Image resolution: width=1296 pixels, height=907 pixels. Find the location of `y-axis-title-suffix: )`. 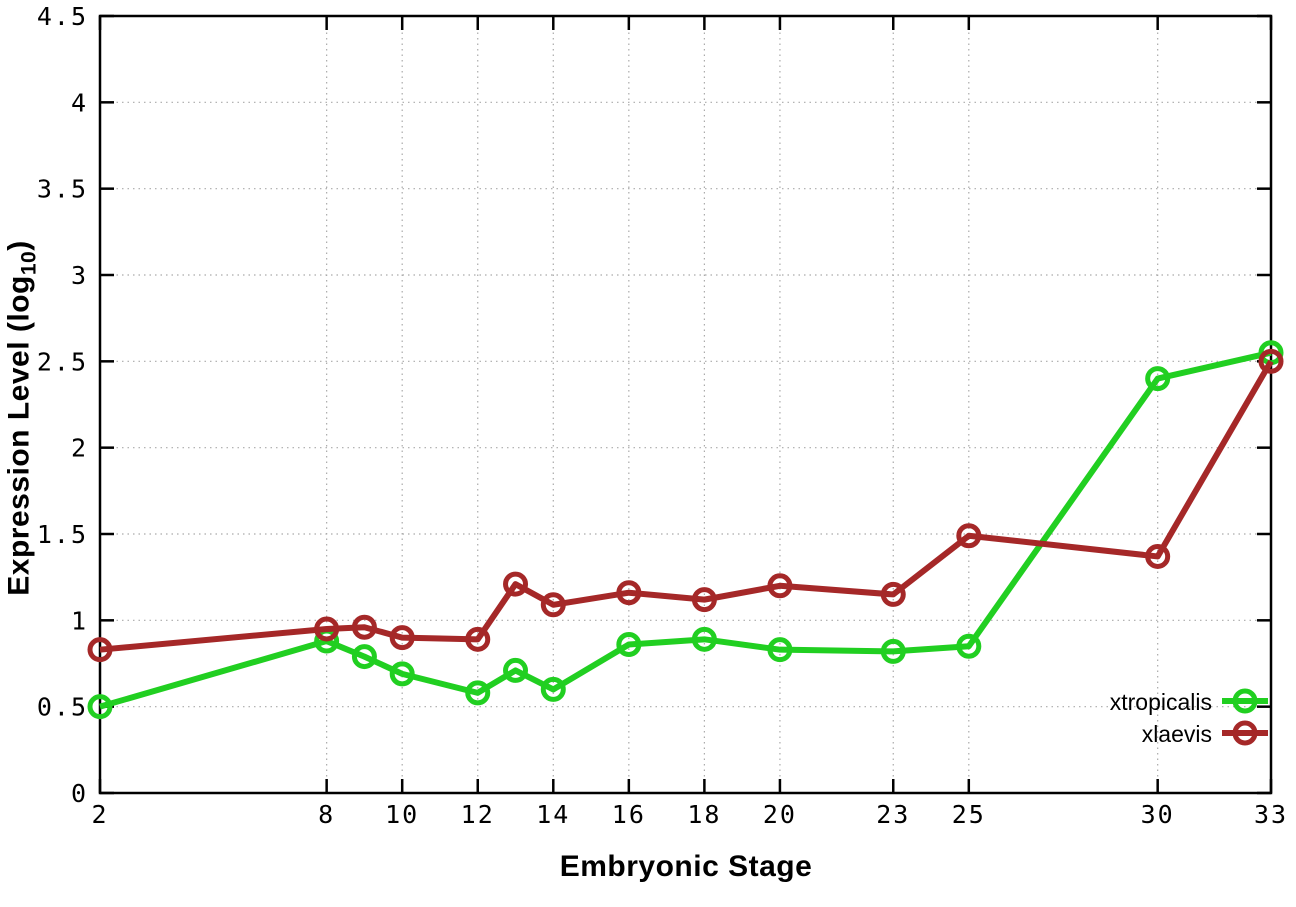

y-axis-title-suffix: ) is located at coordinates (19, 245).